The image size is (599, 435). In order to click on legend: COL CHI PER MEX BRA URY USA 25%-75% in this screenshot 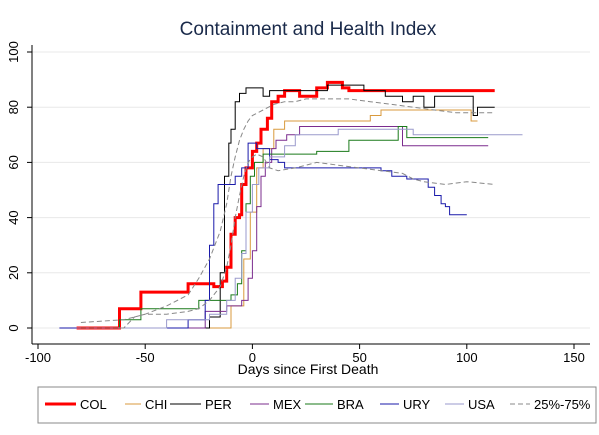, I will do `click(317, 405)`.